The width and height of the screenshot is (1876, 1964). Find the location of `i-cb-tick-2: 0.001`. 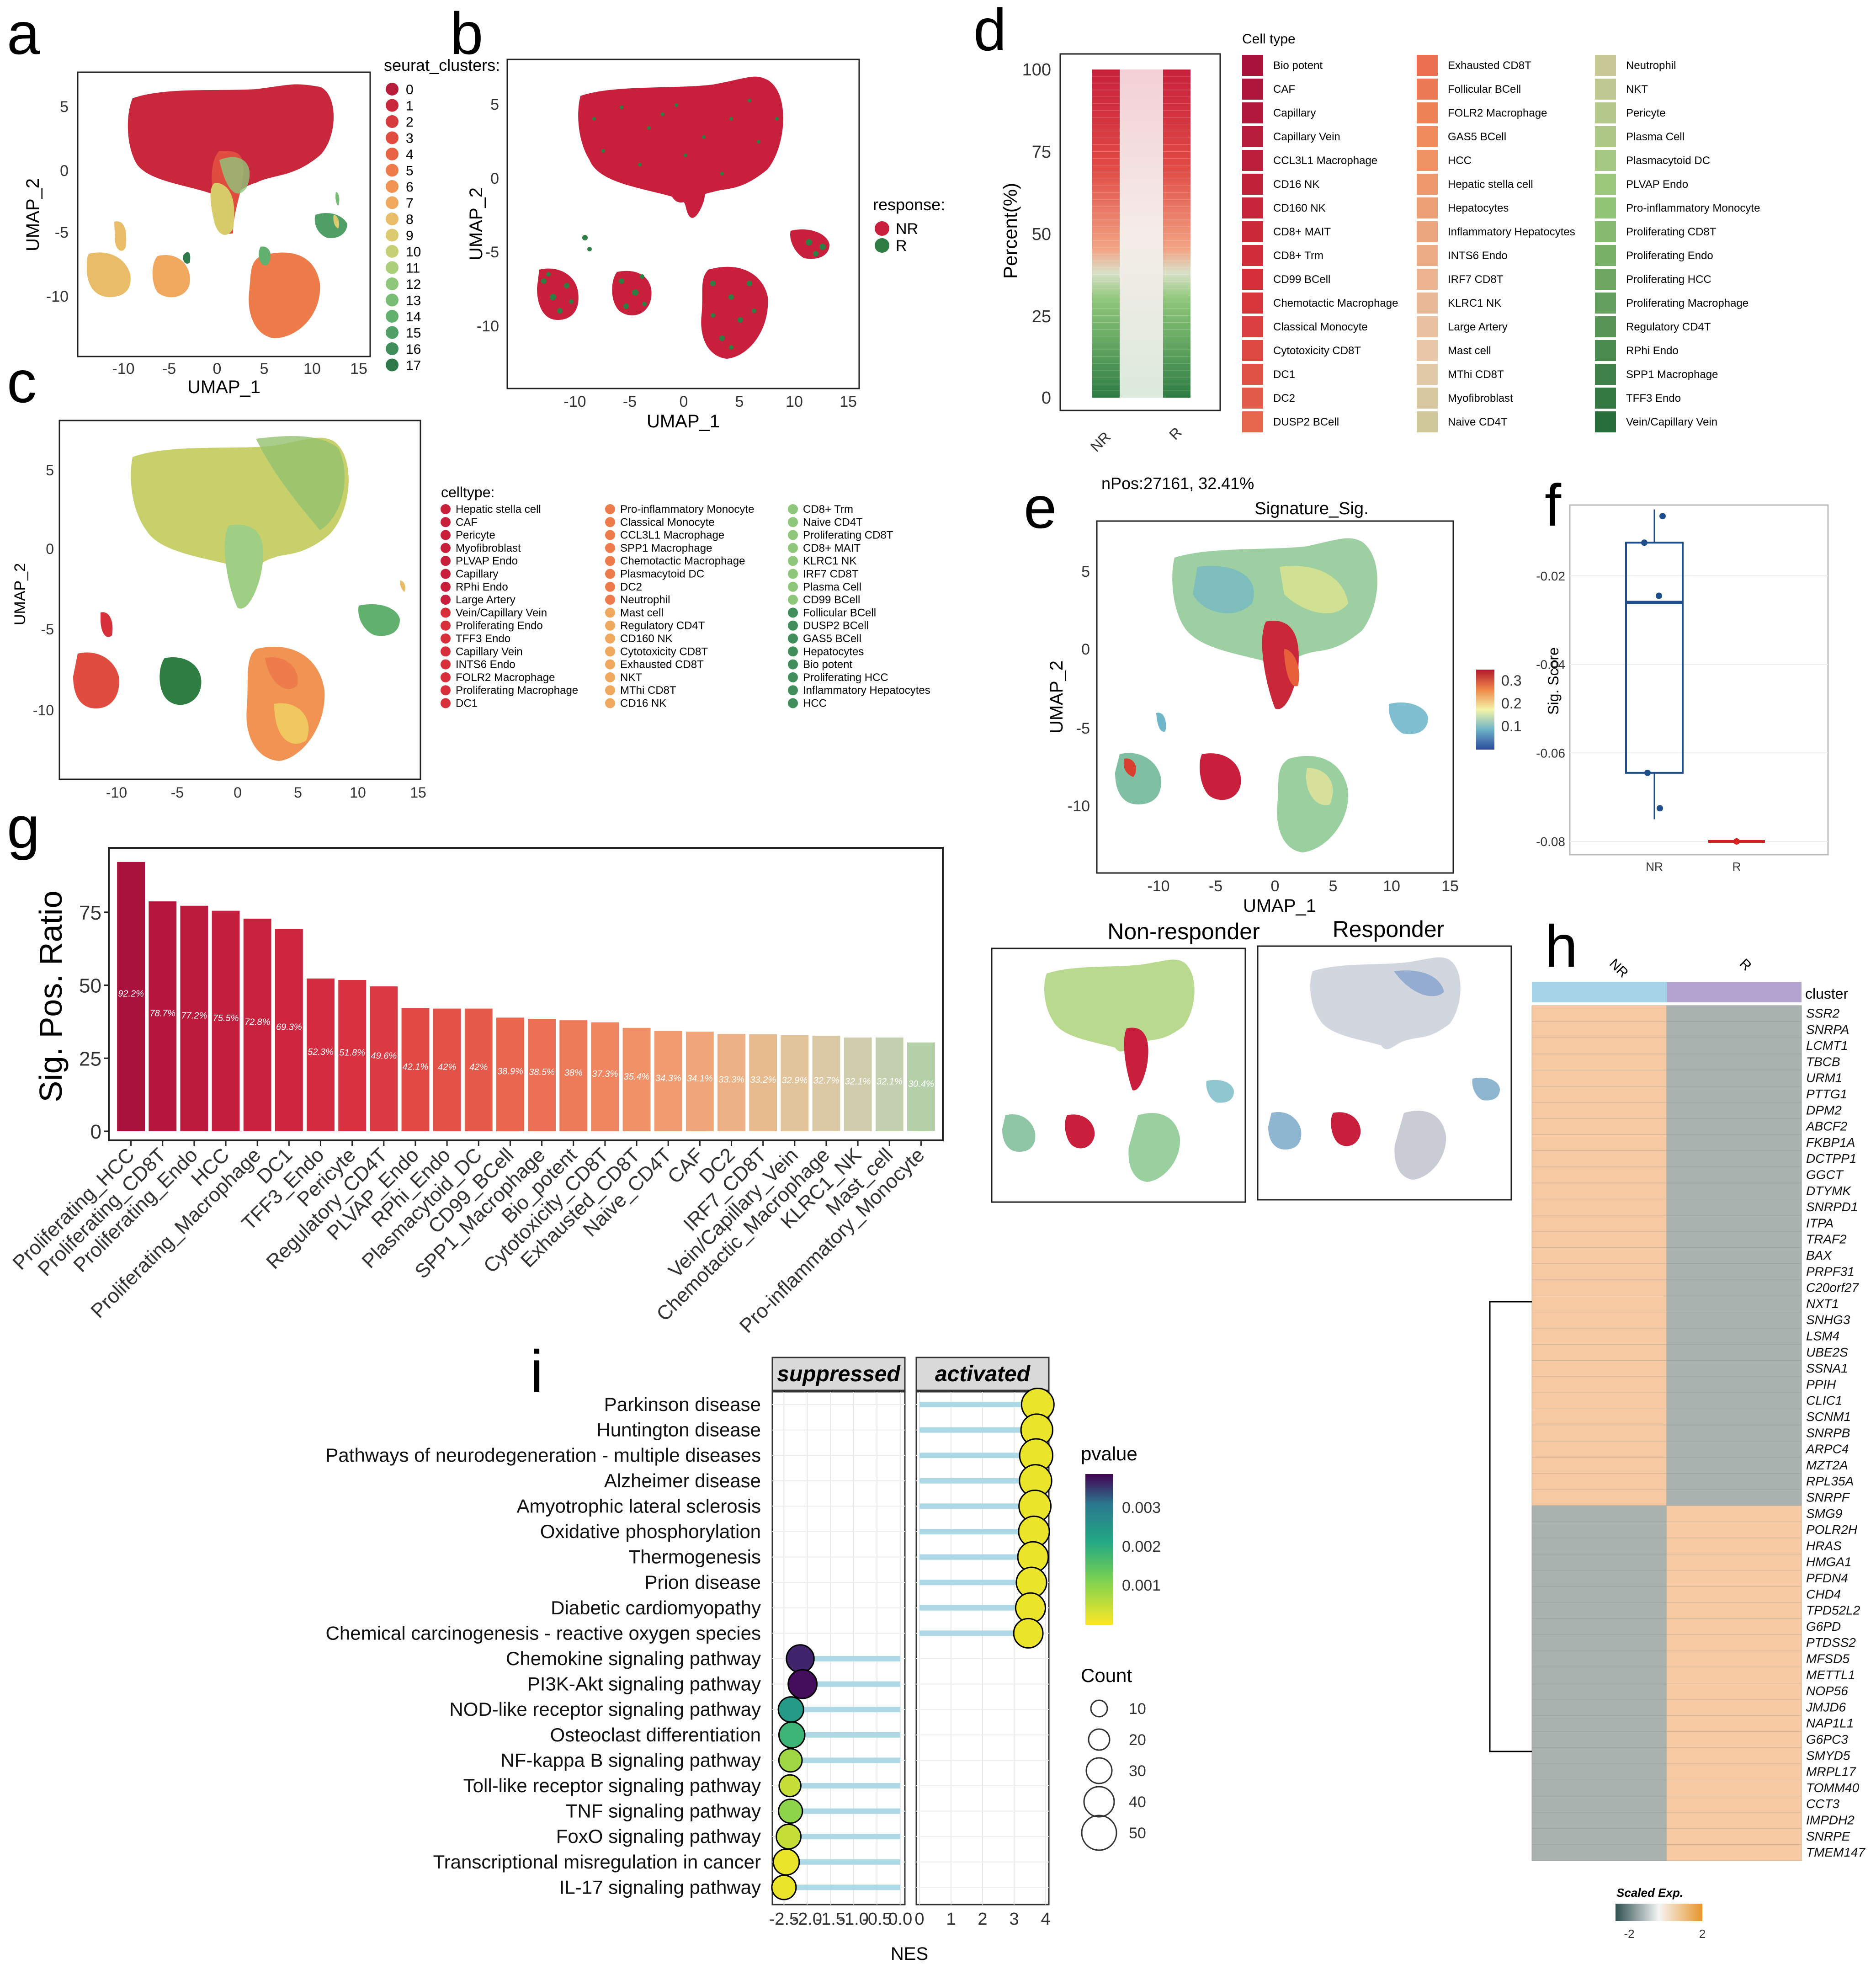

i-cb-tick-2: 0.001 is located at coordinates (1141, 1585).